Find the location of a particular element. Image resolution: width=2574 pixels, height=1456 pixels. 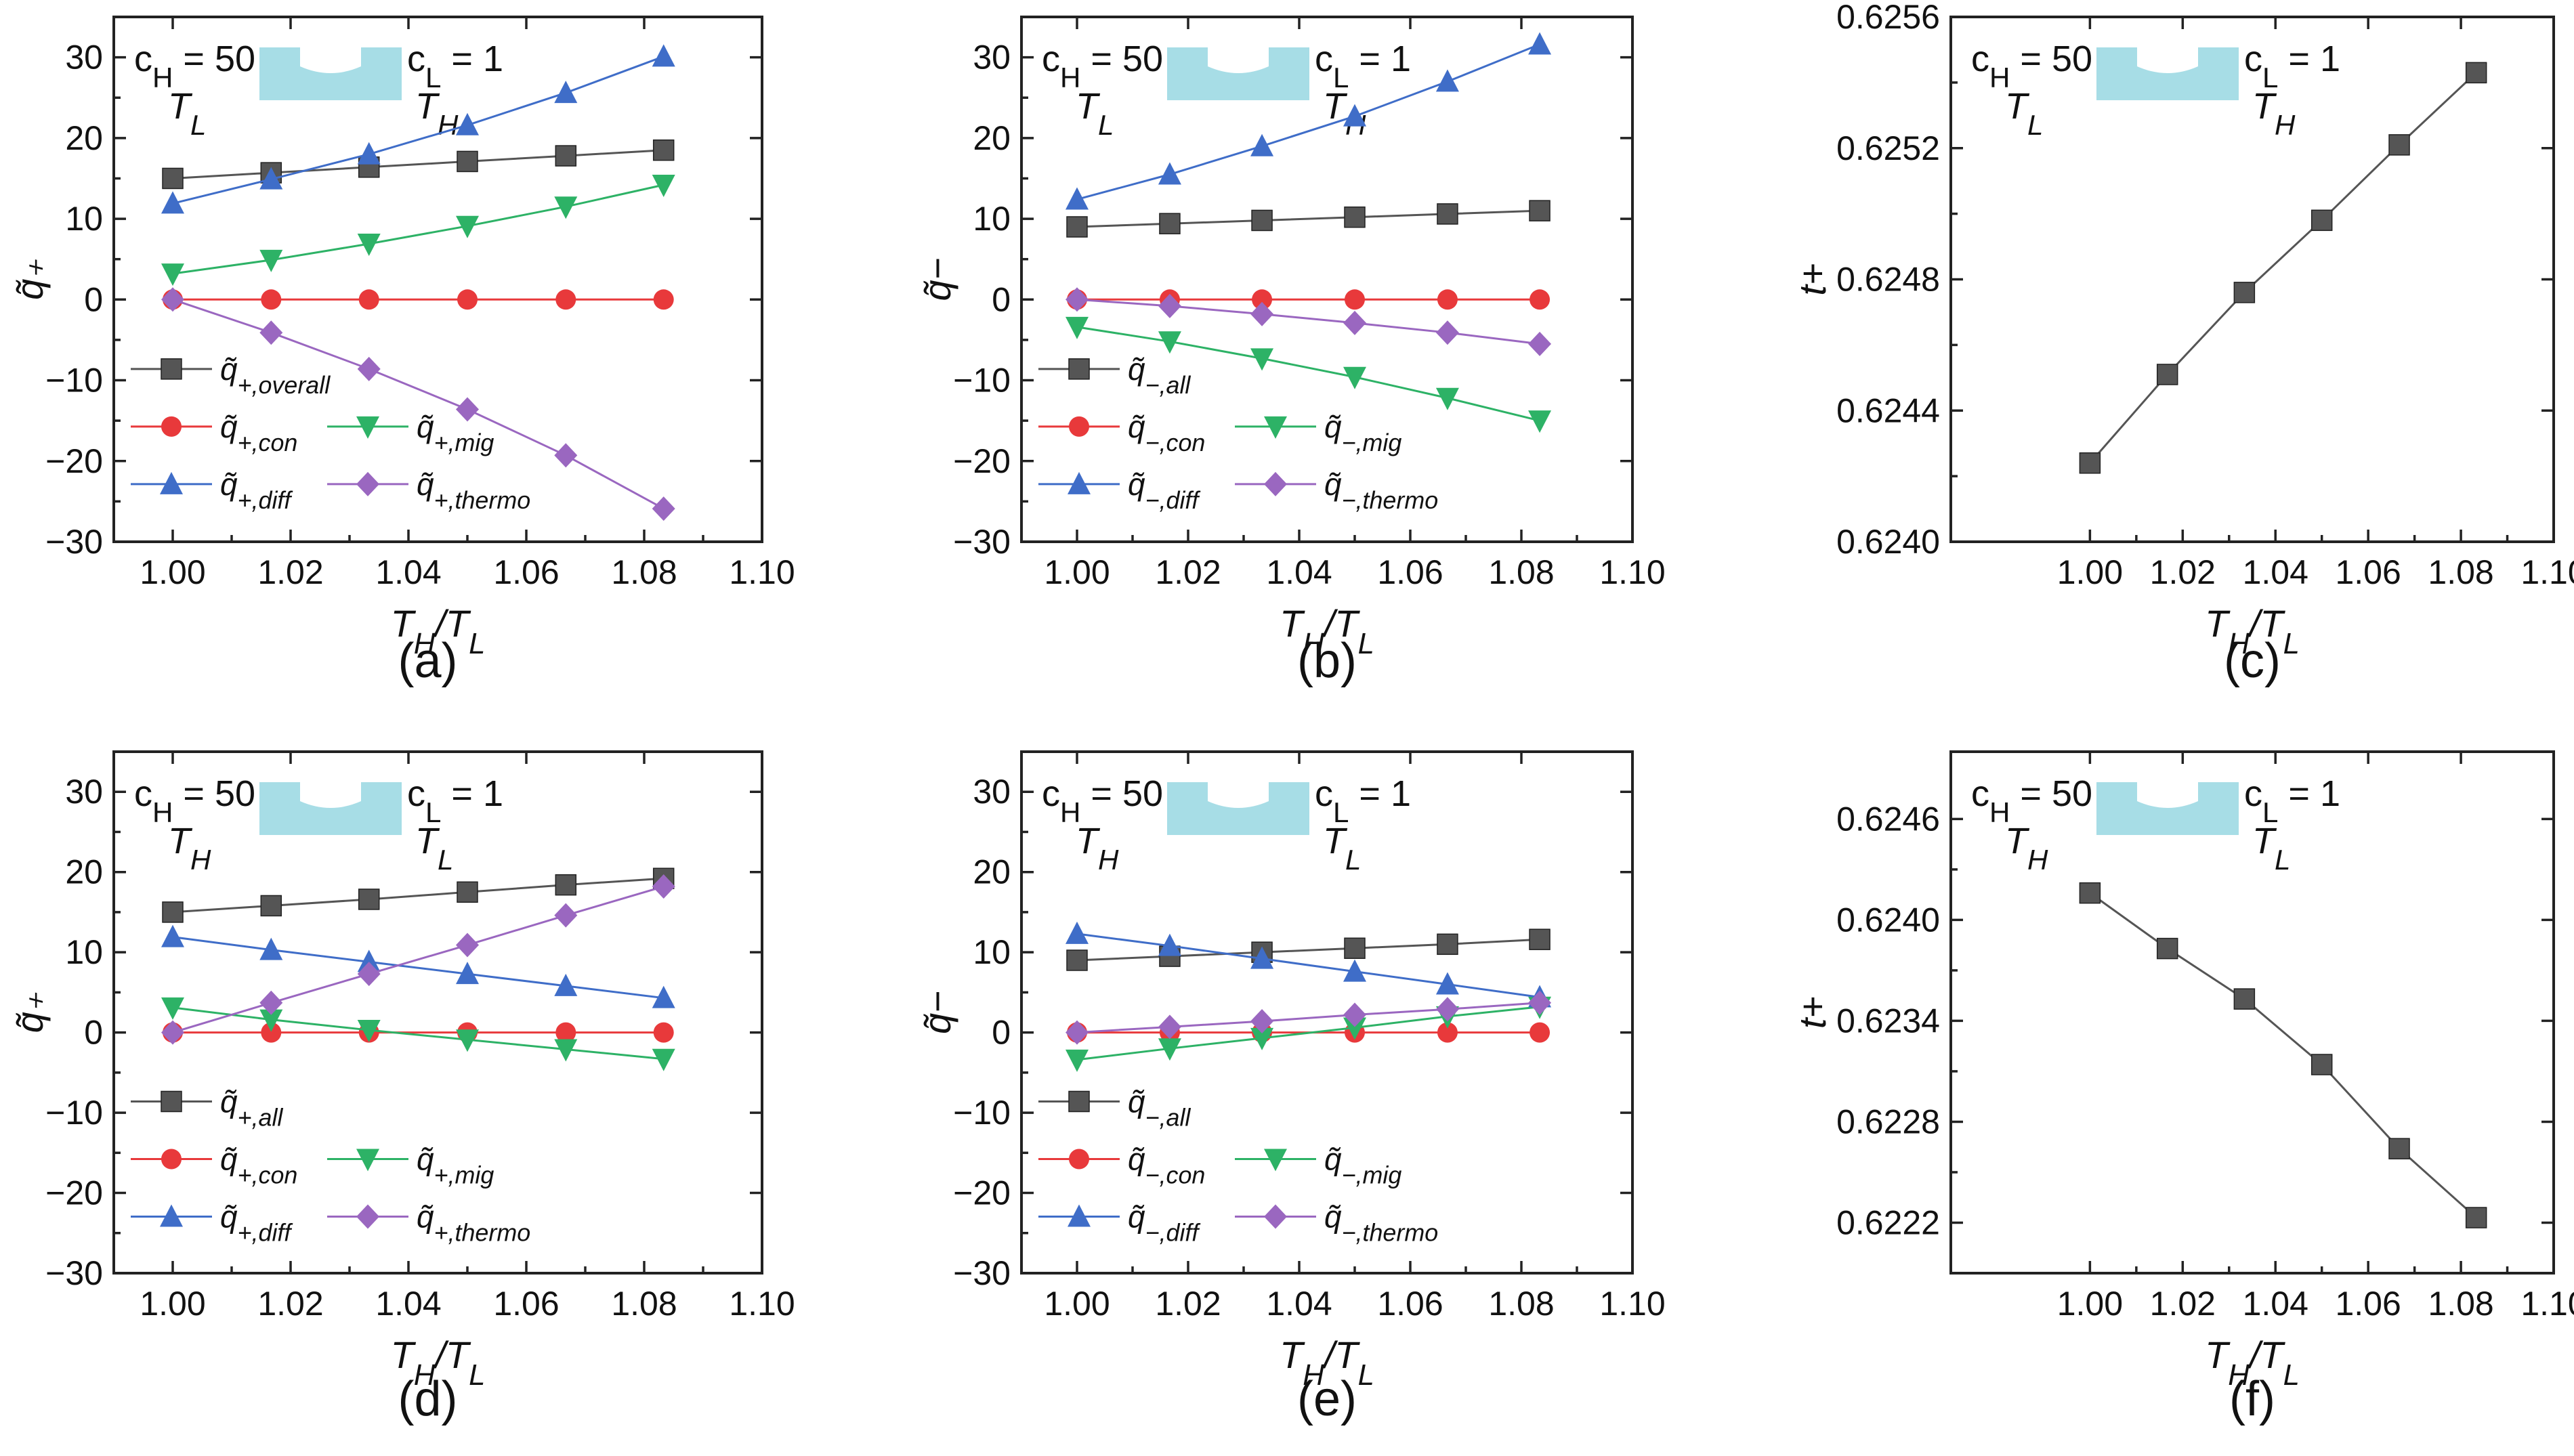

series-line-thermo is located at coordinates (1308, 322).